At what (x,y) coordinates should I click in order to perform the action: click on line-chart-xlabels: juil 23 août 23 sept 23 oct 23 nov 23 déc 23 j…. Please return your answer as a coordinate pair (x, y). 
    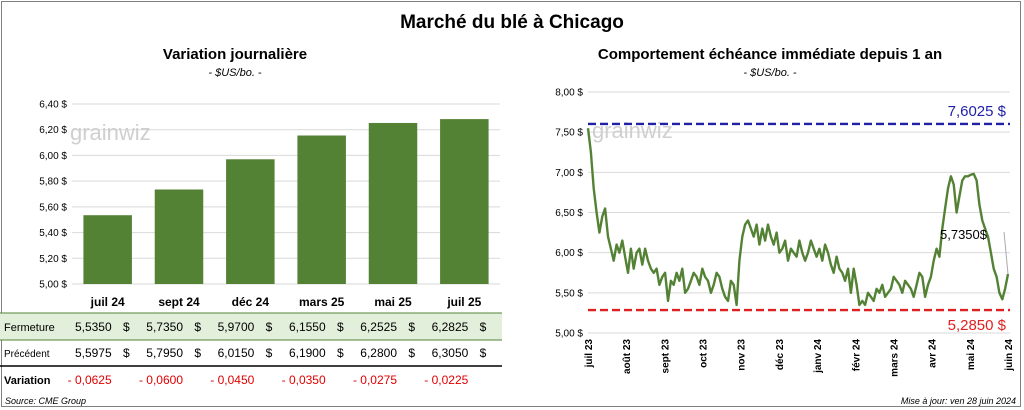
    Looking at the image, I should click on (799, 358).